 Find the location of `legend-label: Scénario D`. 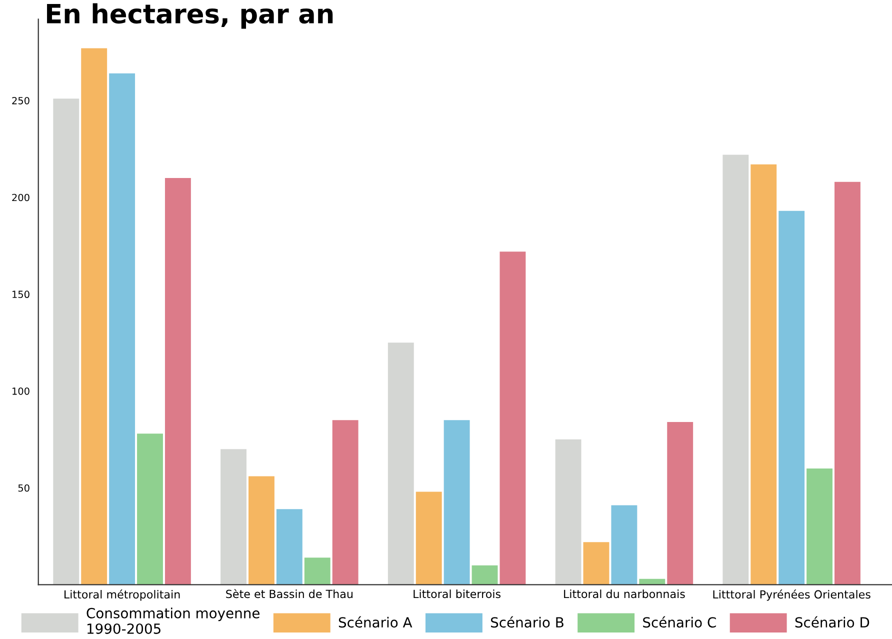

legend-label: Scénario D is located at coordinates (832, 622).